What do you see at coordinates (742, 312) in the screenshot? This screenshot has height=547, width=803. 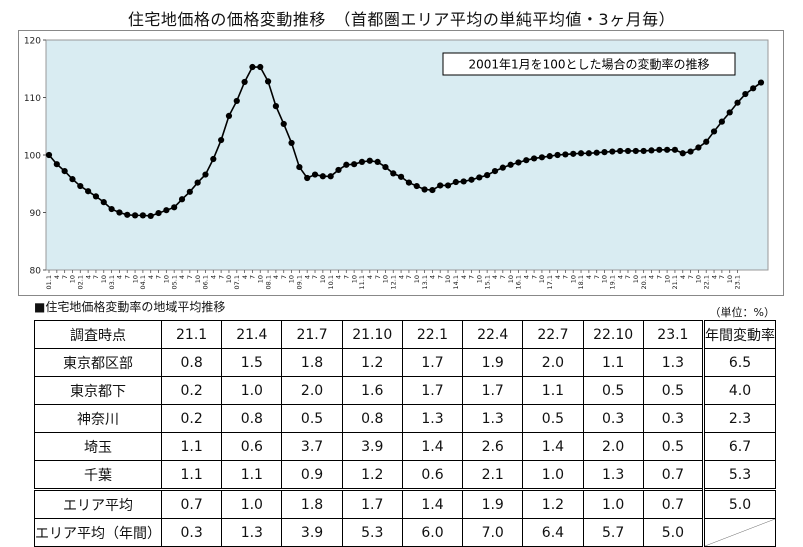 I see `table-unit: （単位：%）` at bounding box center [742, 312].